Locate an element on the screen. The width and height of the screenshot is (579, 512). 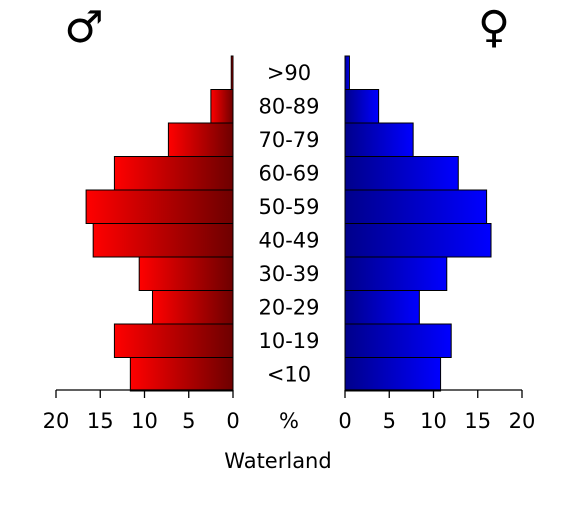
age-group-label-60-69: 60-69 is located at coordinates (288, 173).